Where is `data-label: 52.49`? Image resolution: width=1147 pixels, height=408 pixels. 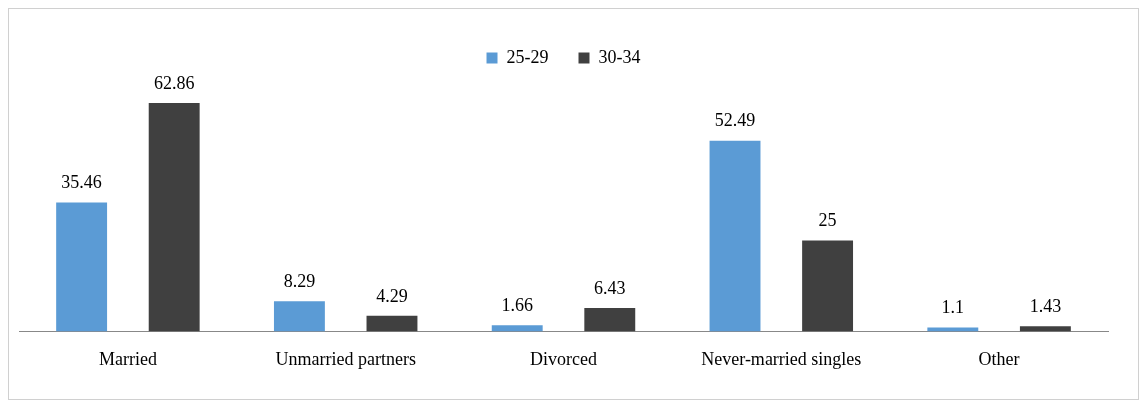 data-label: 52.49 is located at coordinates (735, 120).